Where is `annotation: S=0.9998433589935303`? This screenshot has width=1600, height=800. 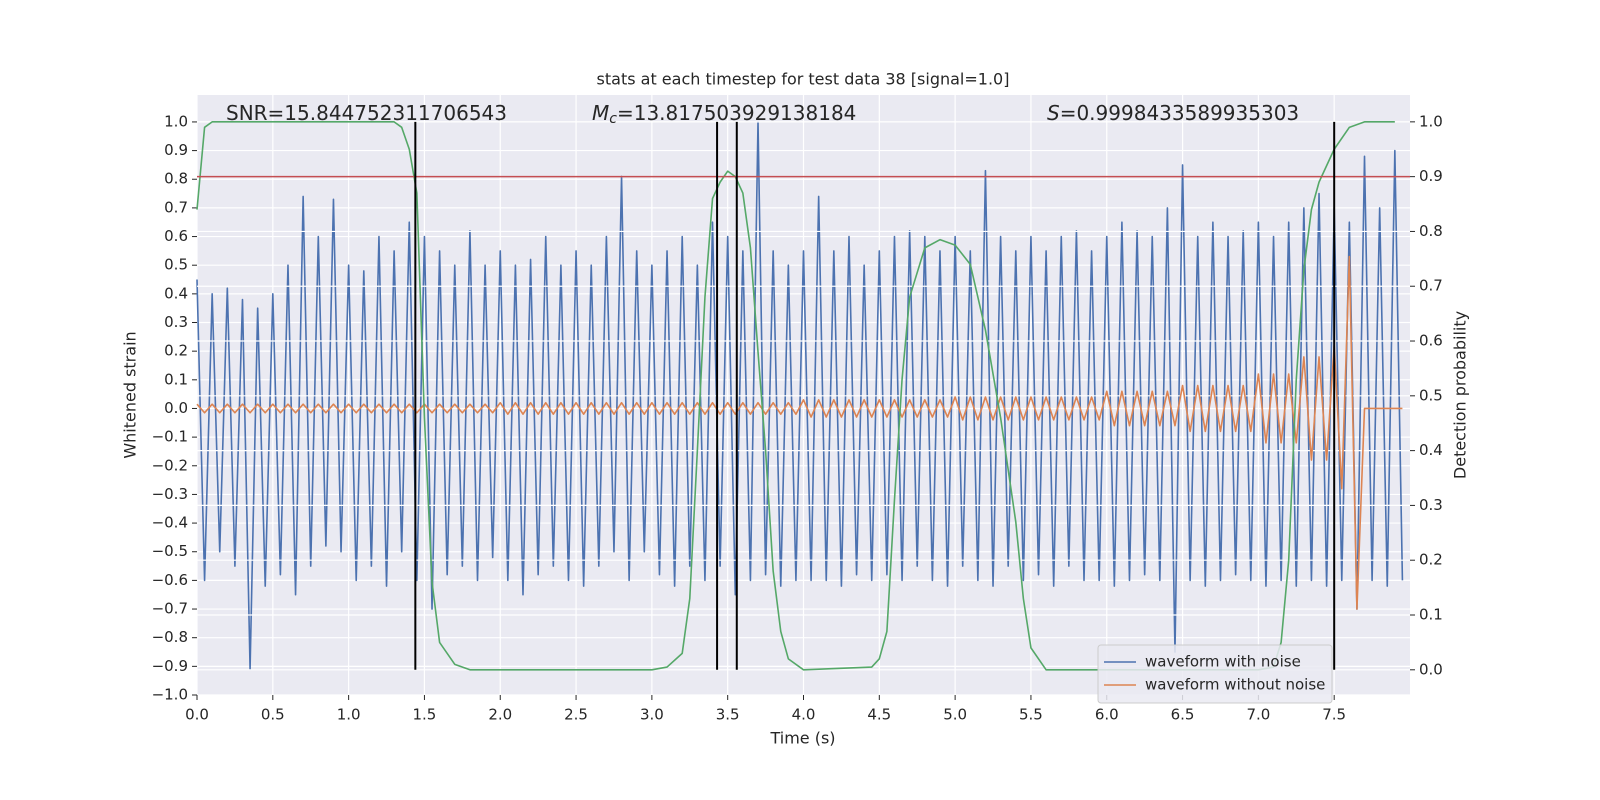 annotation: S=0.9998433589935303 is located at coordinates (1173, 113).